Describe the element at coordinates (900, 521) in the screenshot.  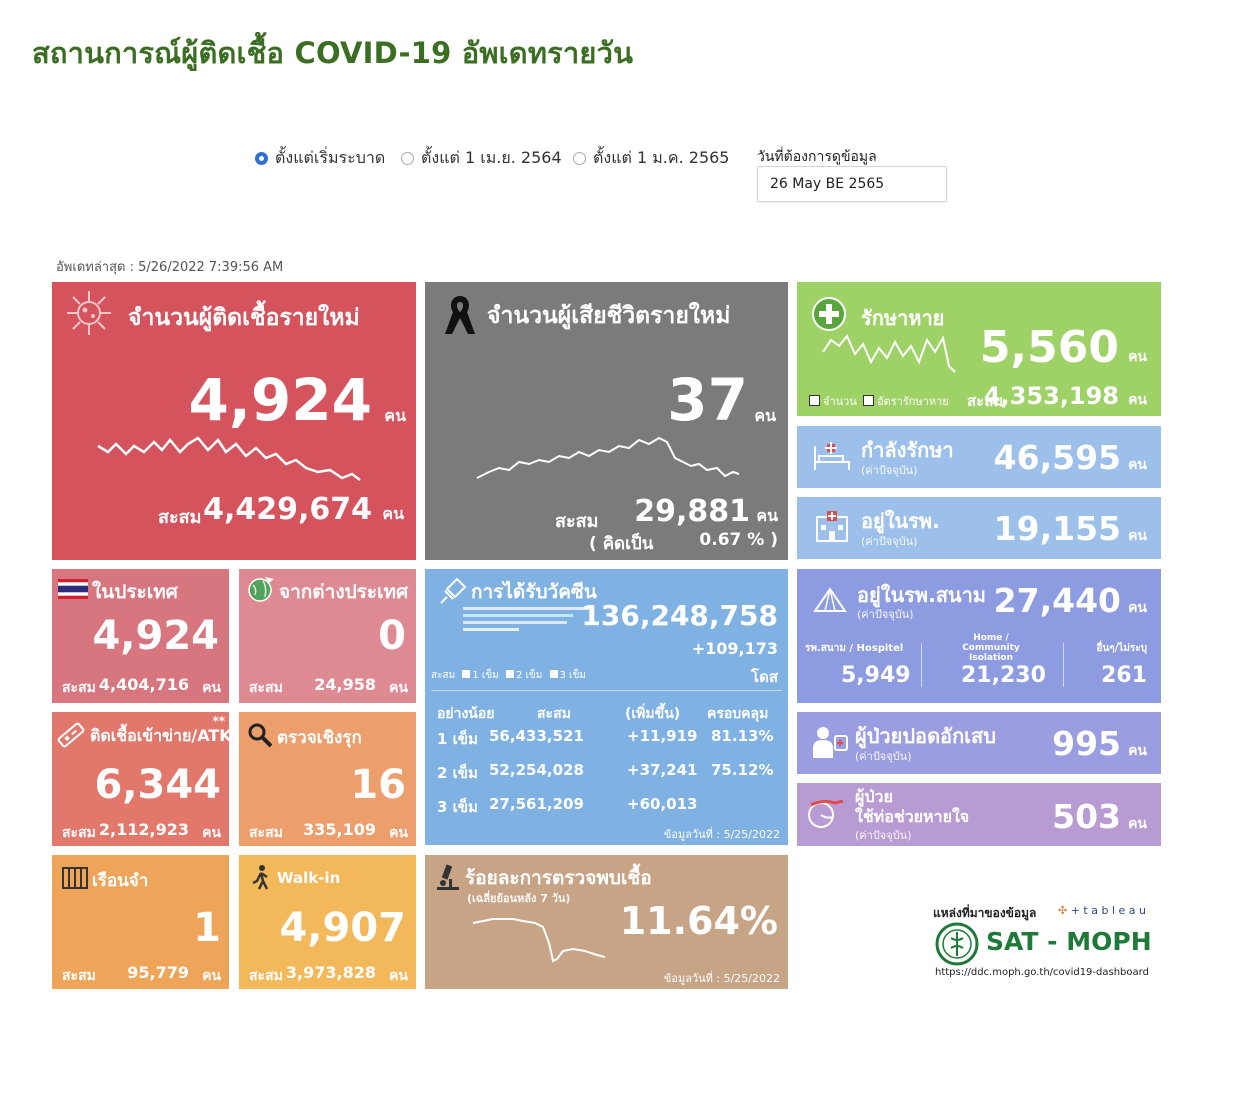
I see `tile-title: อยู่ในรพ.` at that location.